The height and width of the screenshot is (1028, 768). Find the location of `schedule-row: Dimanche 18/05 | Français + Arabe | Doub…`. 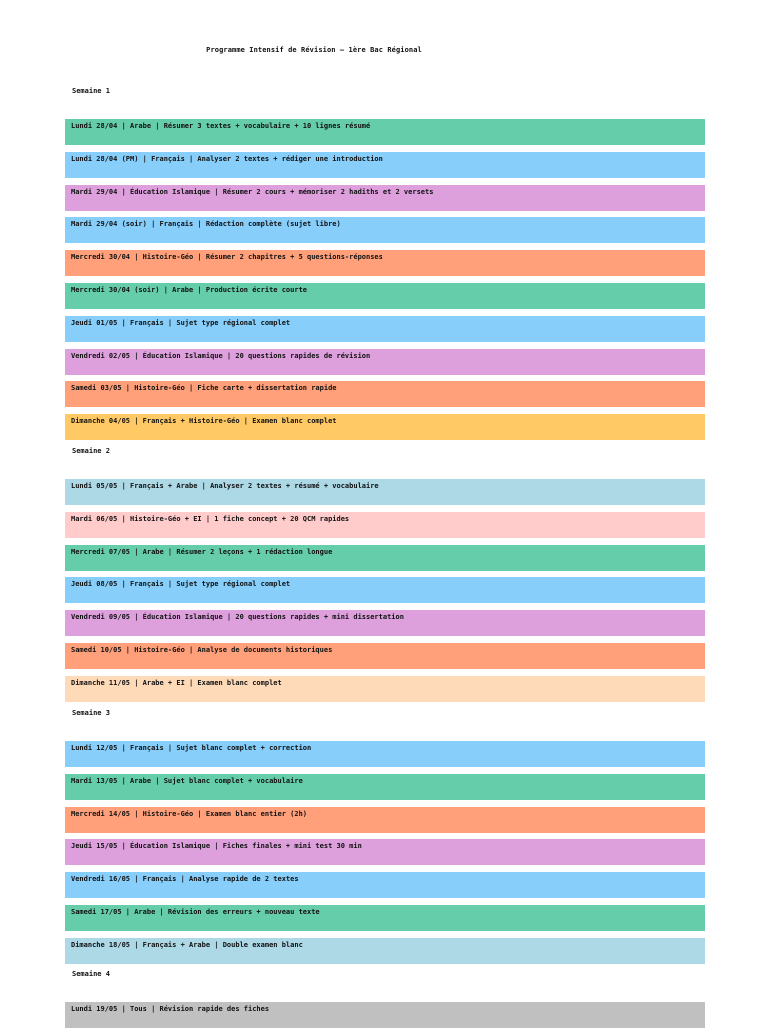

schedule-row: Dimanche 18/05 | Français + Arabe | Doub… is located at coordinates (385, 950).